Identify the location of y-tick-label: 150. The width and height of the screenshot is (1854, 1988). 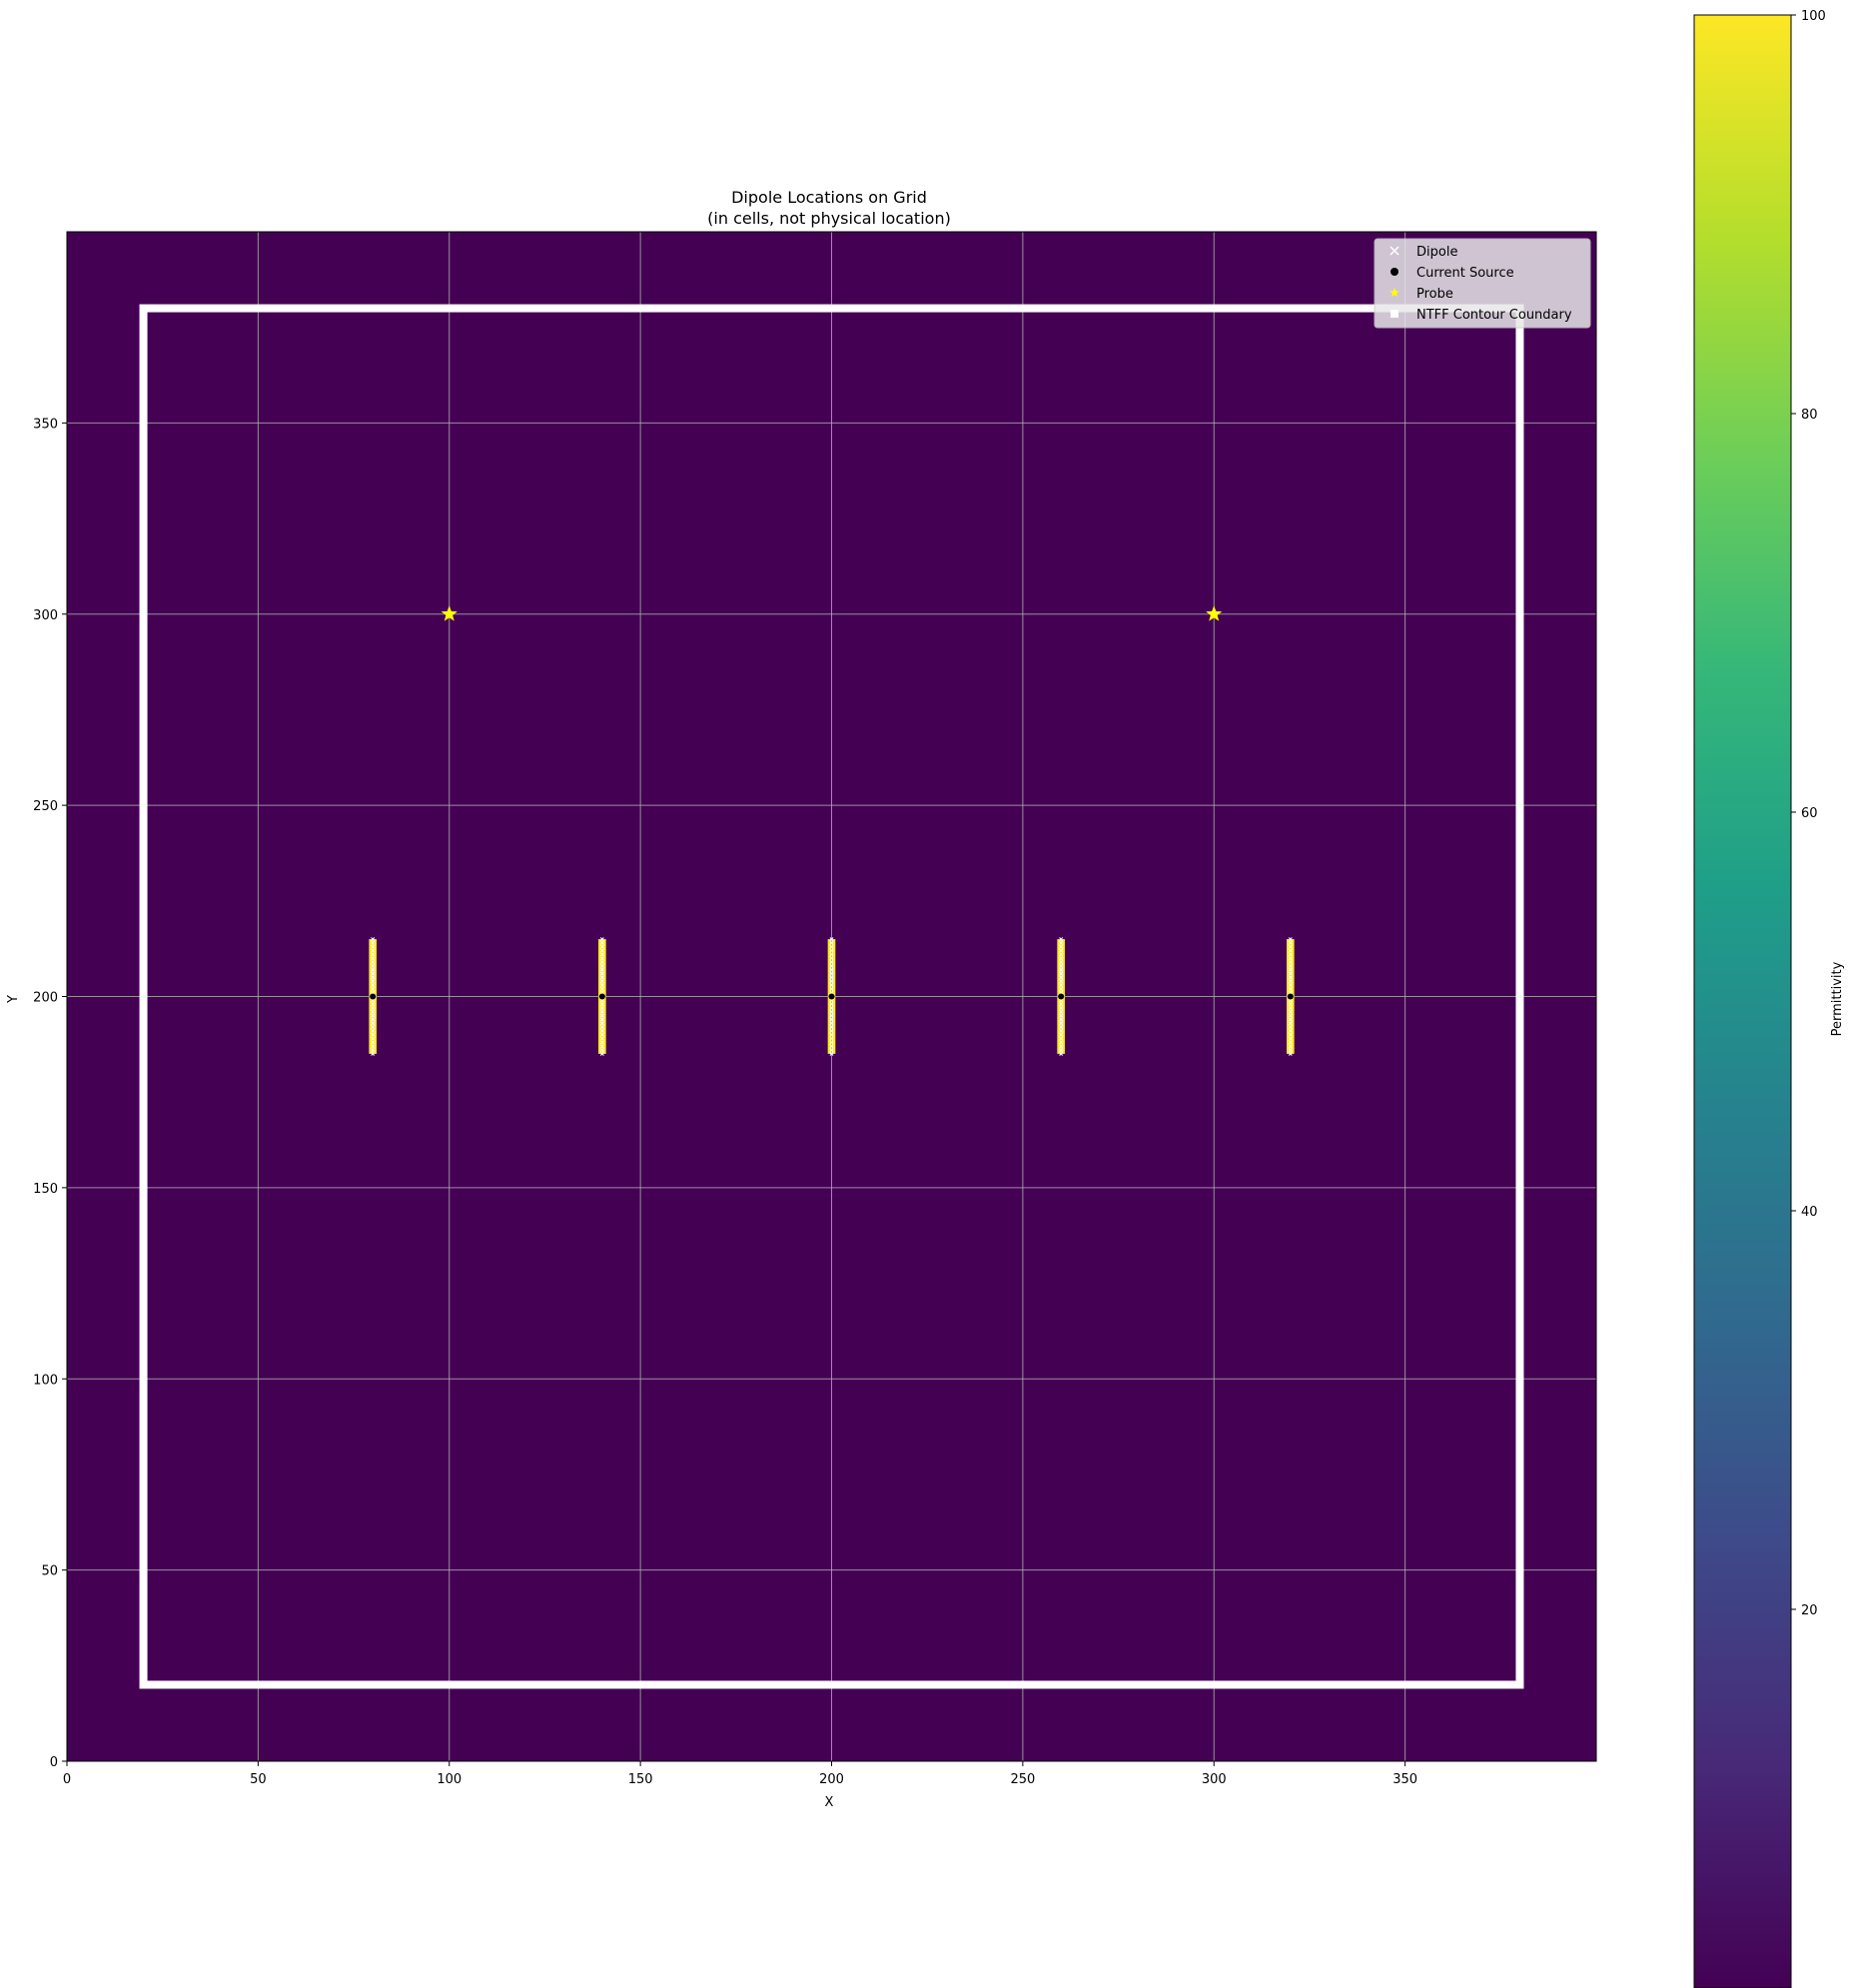
(45, 1189).